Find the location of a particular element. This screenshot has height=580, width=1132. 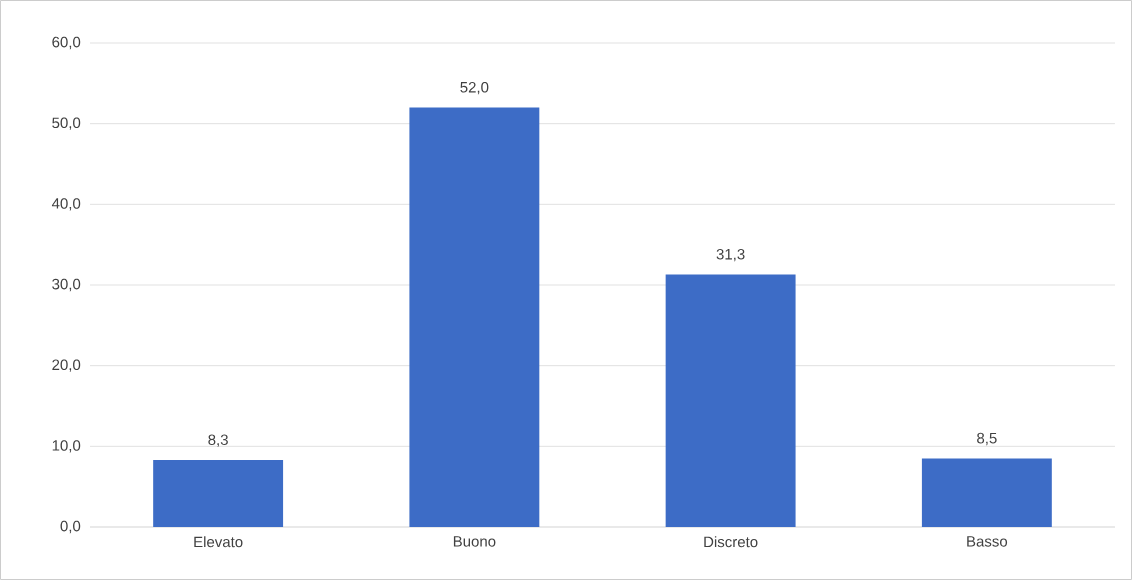

y-tick-label: 0,0 is located at coordinates (70, 527).